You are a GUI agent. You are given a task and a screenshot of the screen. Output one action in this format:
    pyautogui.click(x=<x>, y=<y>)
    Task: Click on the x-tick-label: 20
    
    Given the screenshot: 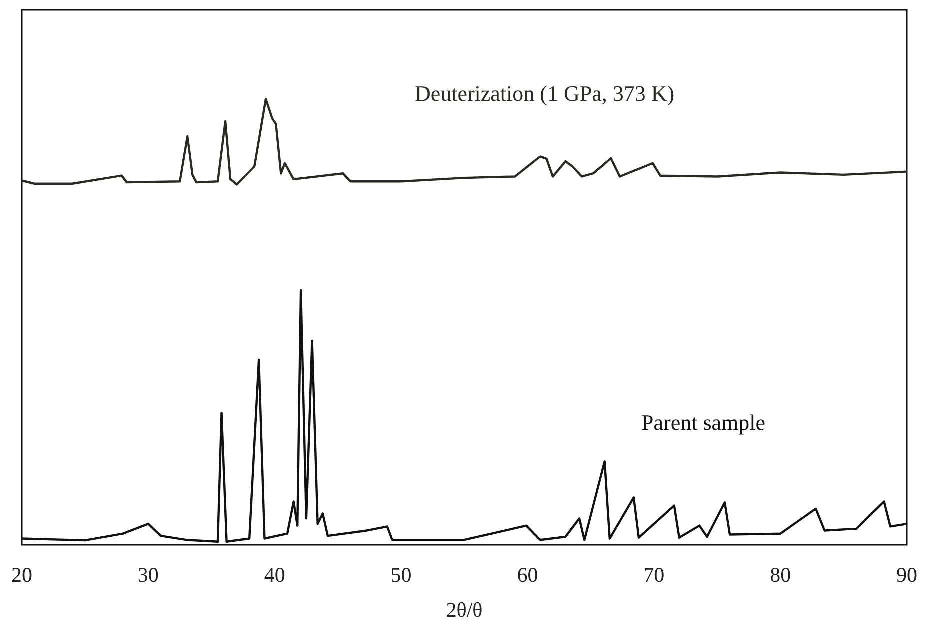 What is the action you would take?
    pyautogui.click(x=22, y=575)
    